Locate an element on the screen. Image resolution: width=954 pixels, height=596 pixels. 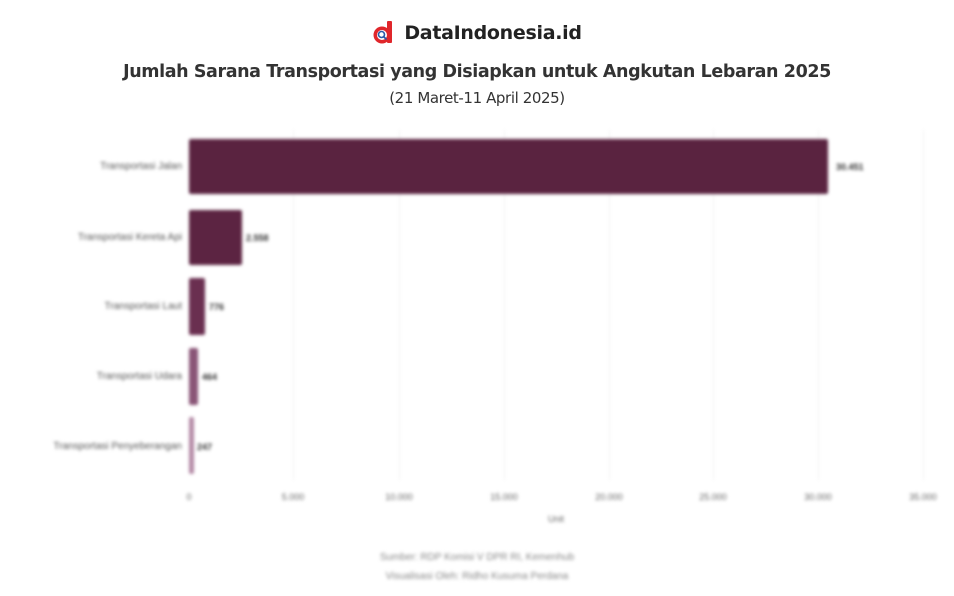
x-tick: 35.000 is located at coordinates (923, 497).